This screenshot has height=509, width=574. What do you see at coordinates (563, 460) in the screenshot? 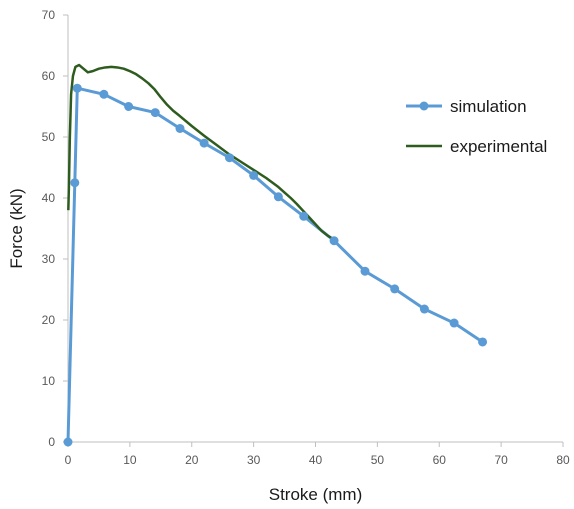
I see `x-tick-label: 80` at bounding box center [563, 460].